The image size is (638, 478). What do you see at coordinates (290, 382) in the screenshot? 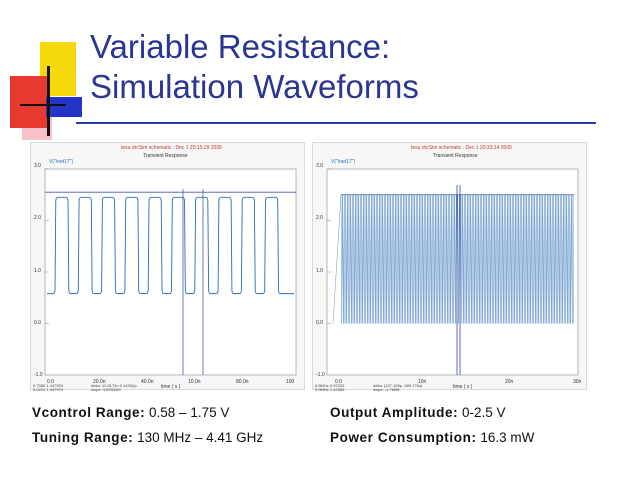
I see `x-tick: 100` at bounding box center [290, 382].